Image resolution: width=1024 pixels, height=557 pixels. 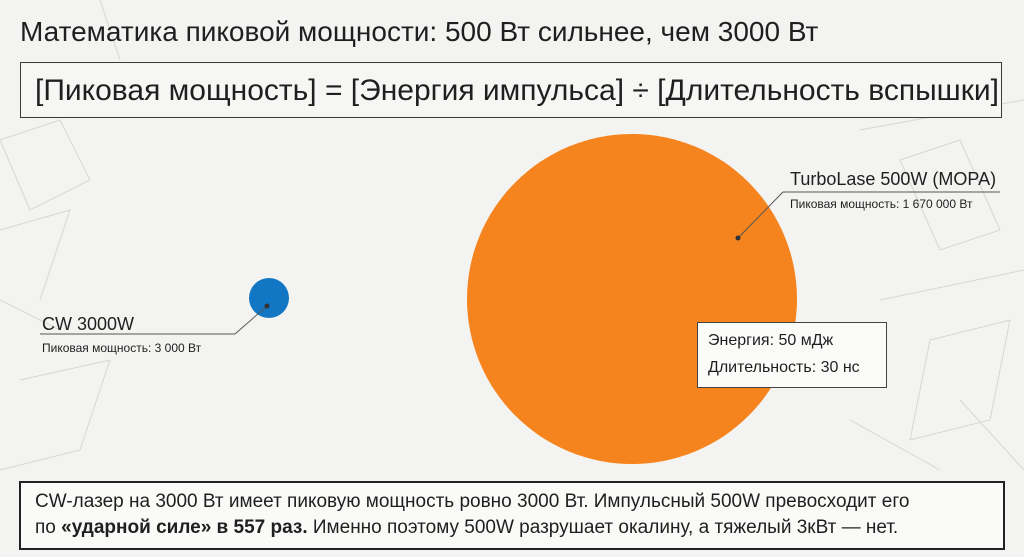 I want to click on cw-laser-name: CW 3000W, so click(x=88, y=324).